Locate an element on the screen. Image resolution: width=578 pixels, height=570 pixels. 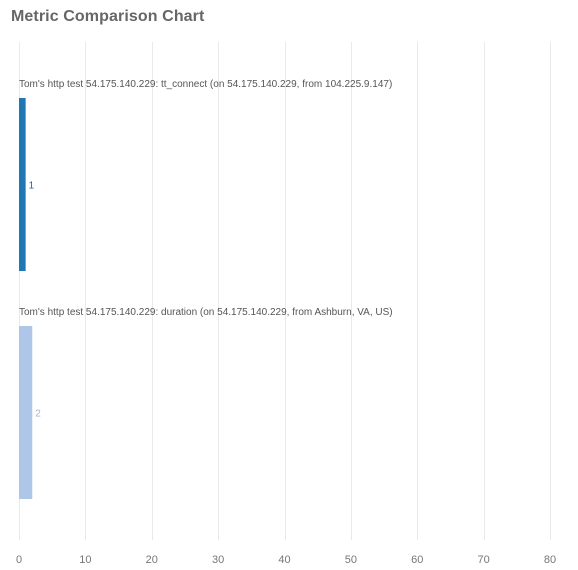
x-axis-ticks: 0 10 20 30 40 50 60 70 80 is located at coordinates (286, 560).